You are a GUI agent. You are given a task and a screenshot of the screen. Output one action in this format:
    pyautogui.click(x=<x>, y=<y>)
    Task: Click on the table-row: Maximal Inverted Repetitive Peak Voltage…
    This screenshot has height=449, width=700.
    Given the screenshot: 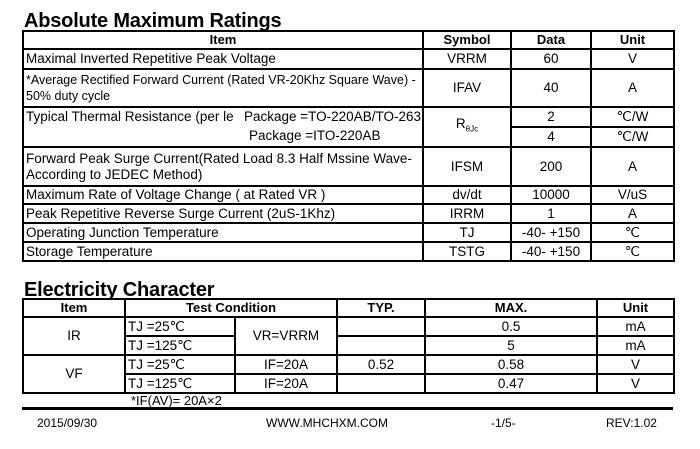 What is the action you would take?
    pyautogui.click(x=348, y=59)
    